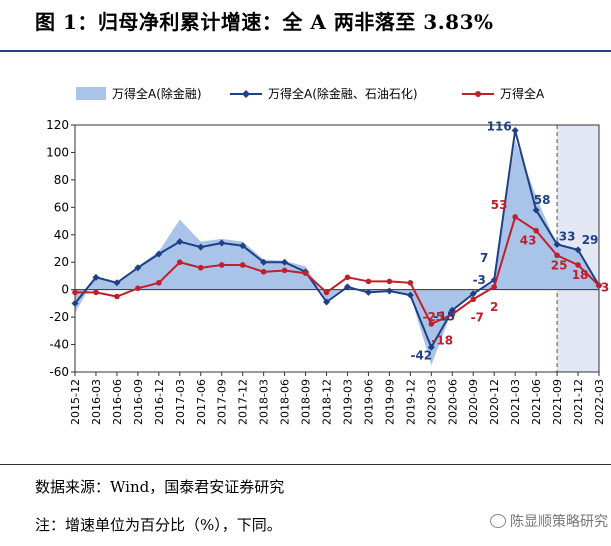 The width and height of the screenshot is (611, 546). What do you see at coordinates (305, 51) in the screenshot?
I see `title-rule` at bounding box center [305, 51].